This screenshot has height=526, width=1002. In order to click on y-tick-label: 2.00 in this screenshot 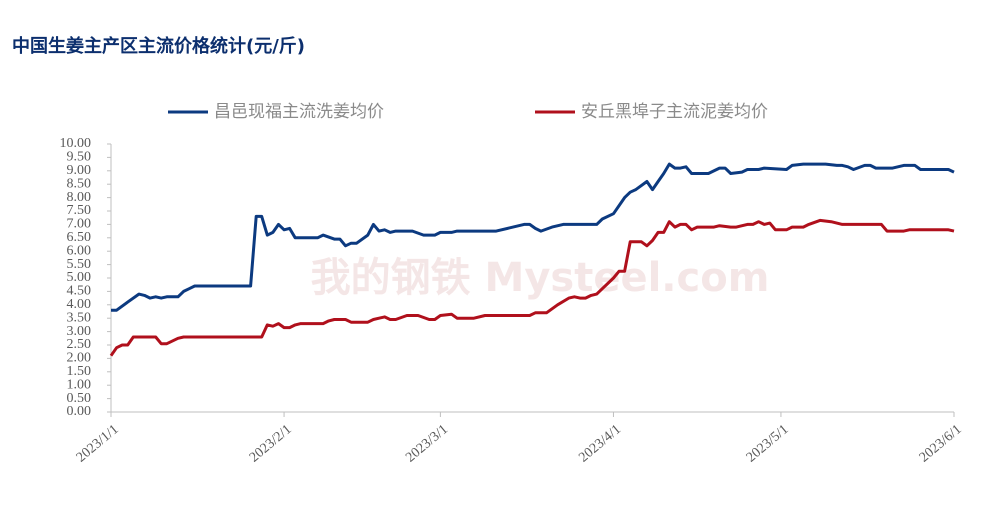, I will do `click(79, 358)`.